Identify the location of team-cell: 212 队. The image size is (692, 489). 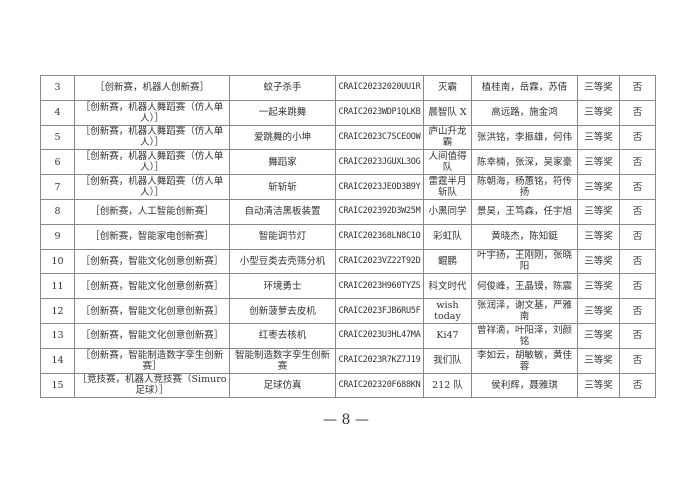
(447, 385).